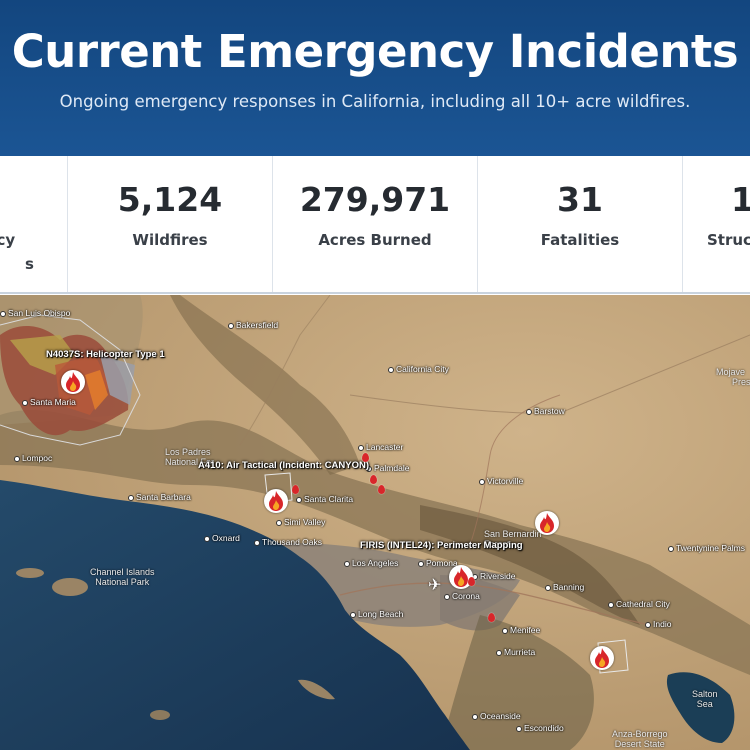  Describe the element at coordinates (284, 465) in the screenshot. I see `aircraft-label-a410: A410: Air Tactical (Incident: CANYON)` at that location.